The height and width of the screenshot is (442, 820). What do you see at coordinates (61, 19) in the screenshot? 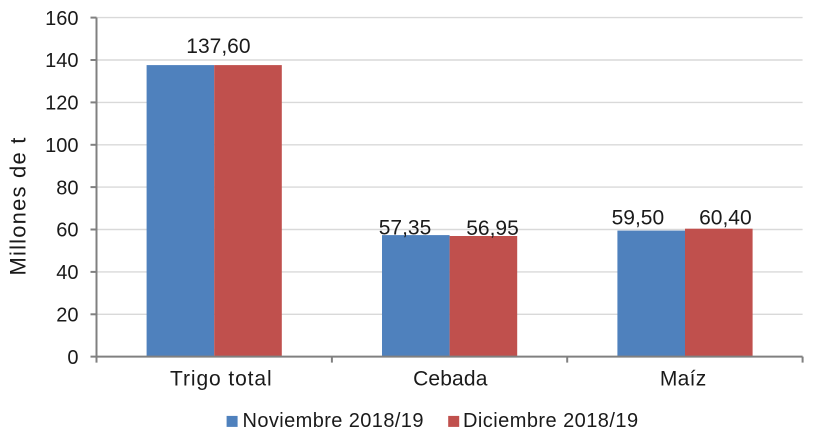
I see `svg-text: 160` at bounding box center [61, 19].